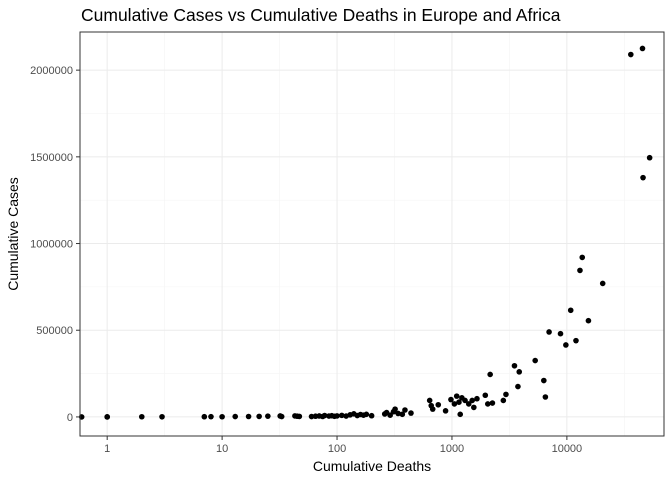 The width and height of the screenshot is (672, 480). What do you see at coordinates (51, 245) in the screenshot?
I see `y-tick-label: 1000000` at bounding box center [51, 245].